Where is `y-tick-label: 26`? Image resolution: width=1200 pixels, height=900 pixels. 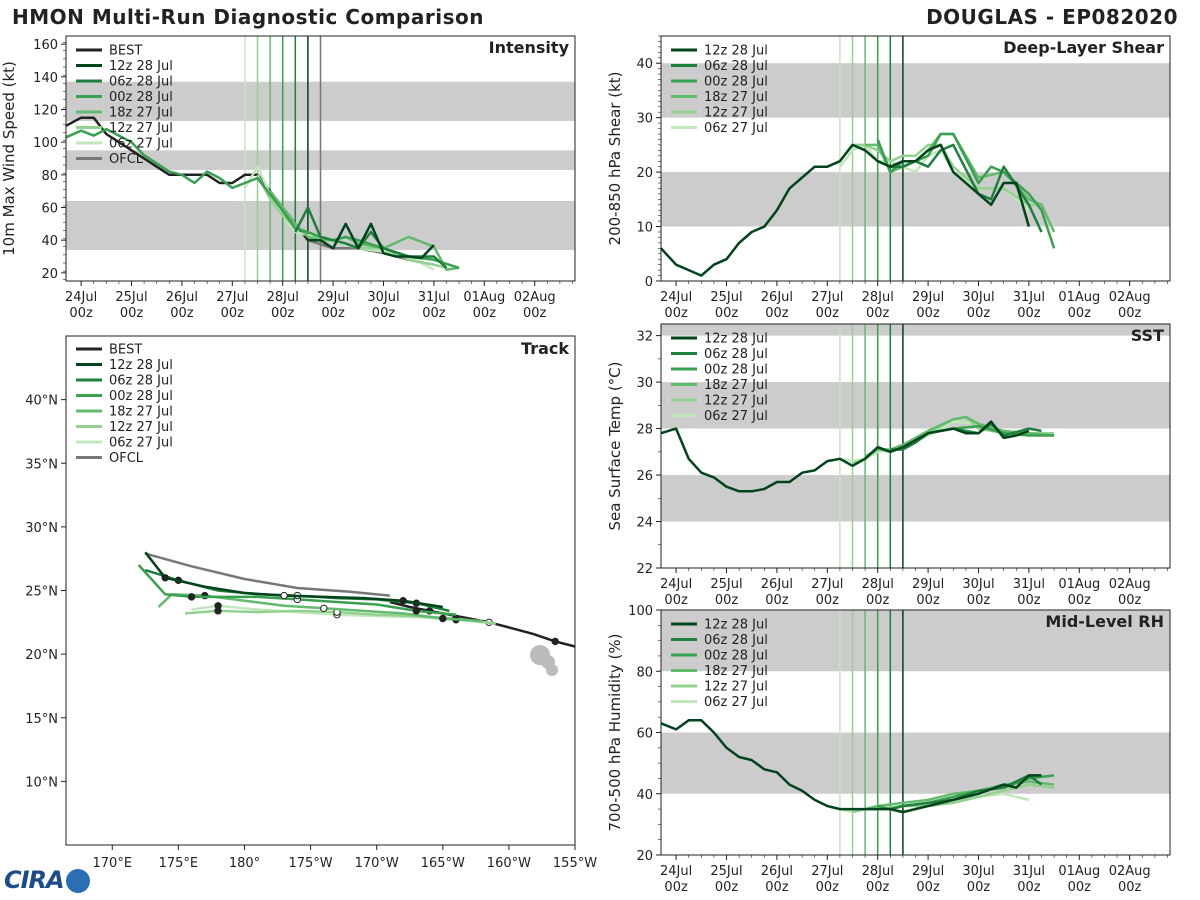 y-tick-label: 26 is located at coordinates (644, 476).